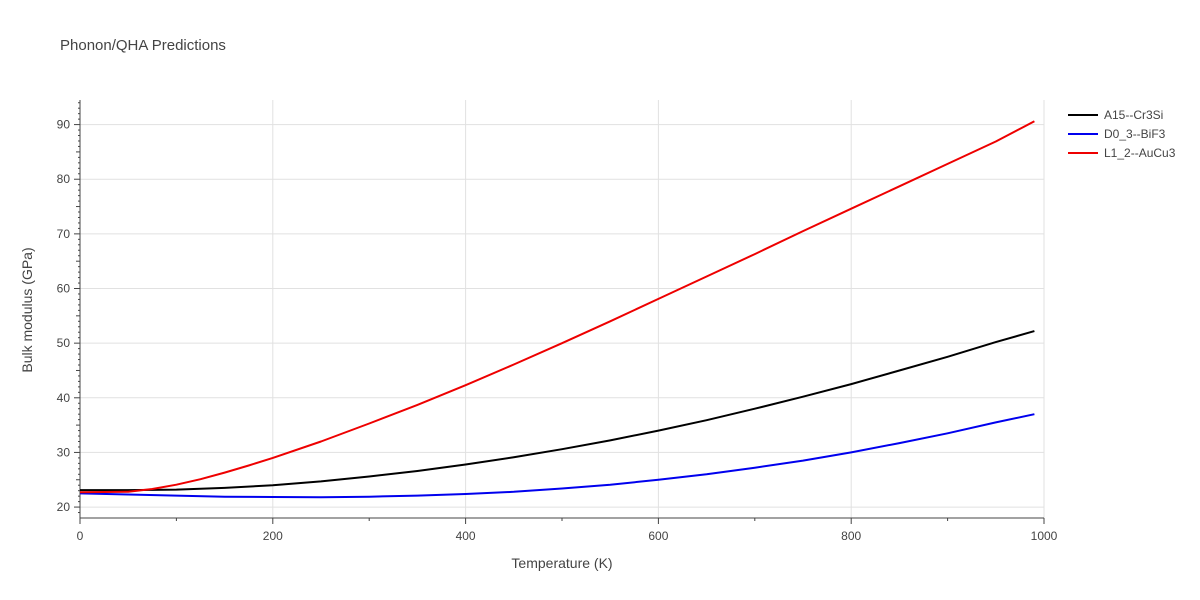  I want to click on y-tick-label: 60, so click(64, 289).